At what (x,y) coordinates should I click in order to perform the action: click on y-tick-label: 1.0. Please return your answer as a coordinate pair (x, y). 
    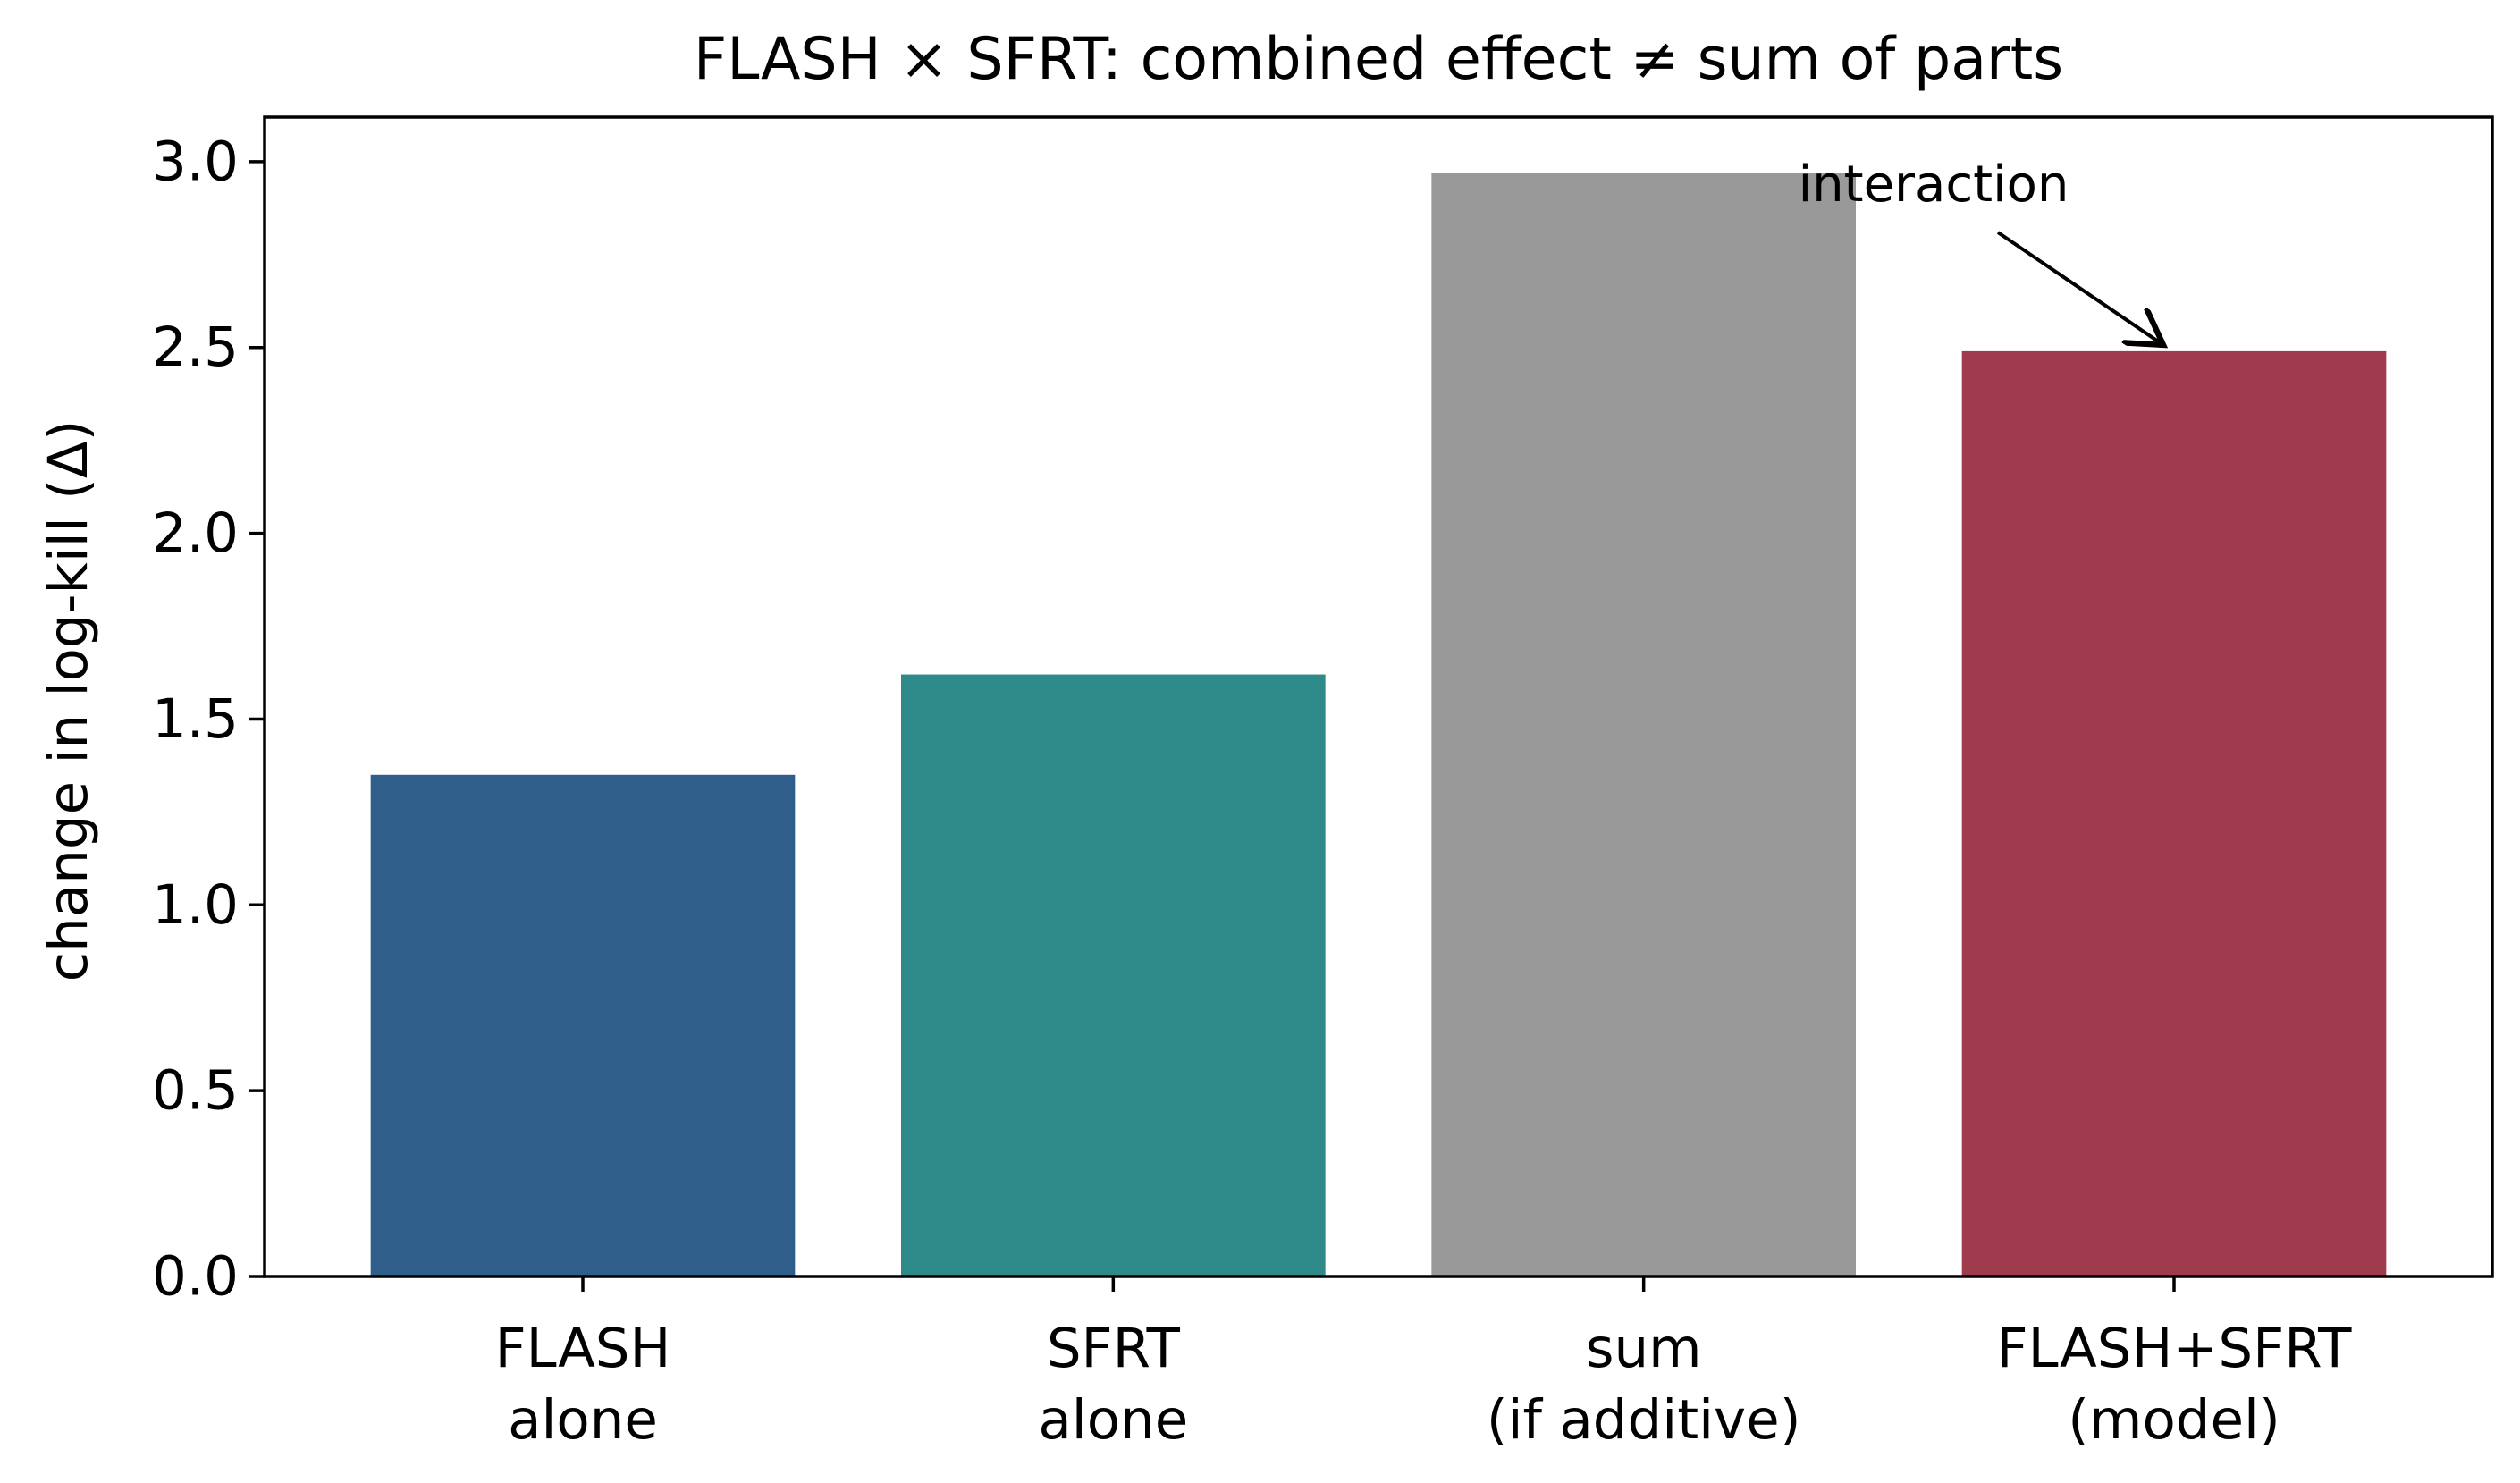
    Looking at the image, I should click on (196, 905).